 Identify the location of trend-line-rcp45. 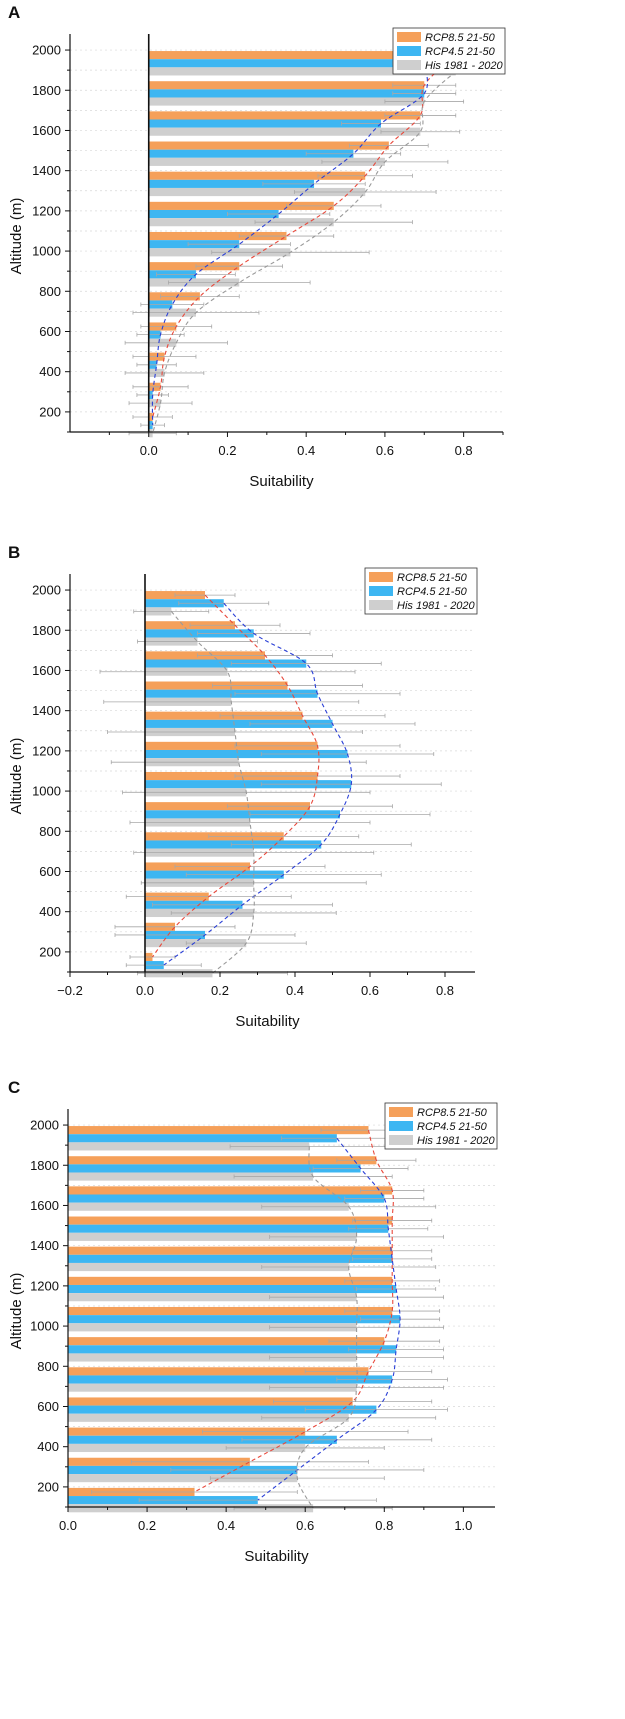
(329, 1319).